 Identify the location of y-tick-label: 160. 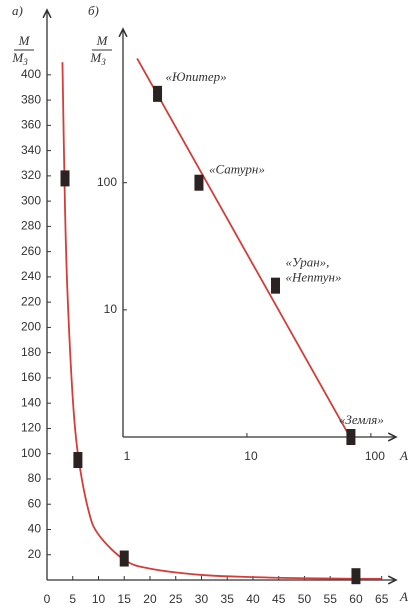
(31, 377).